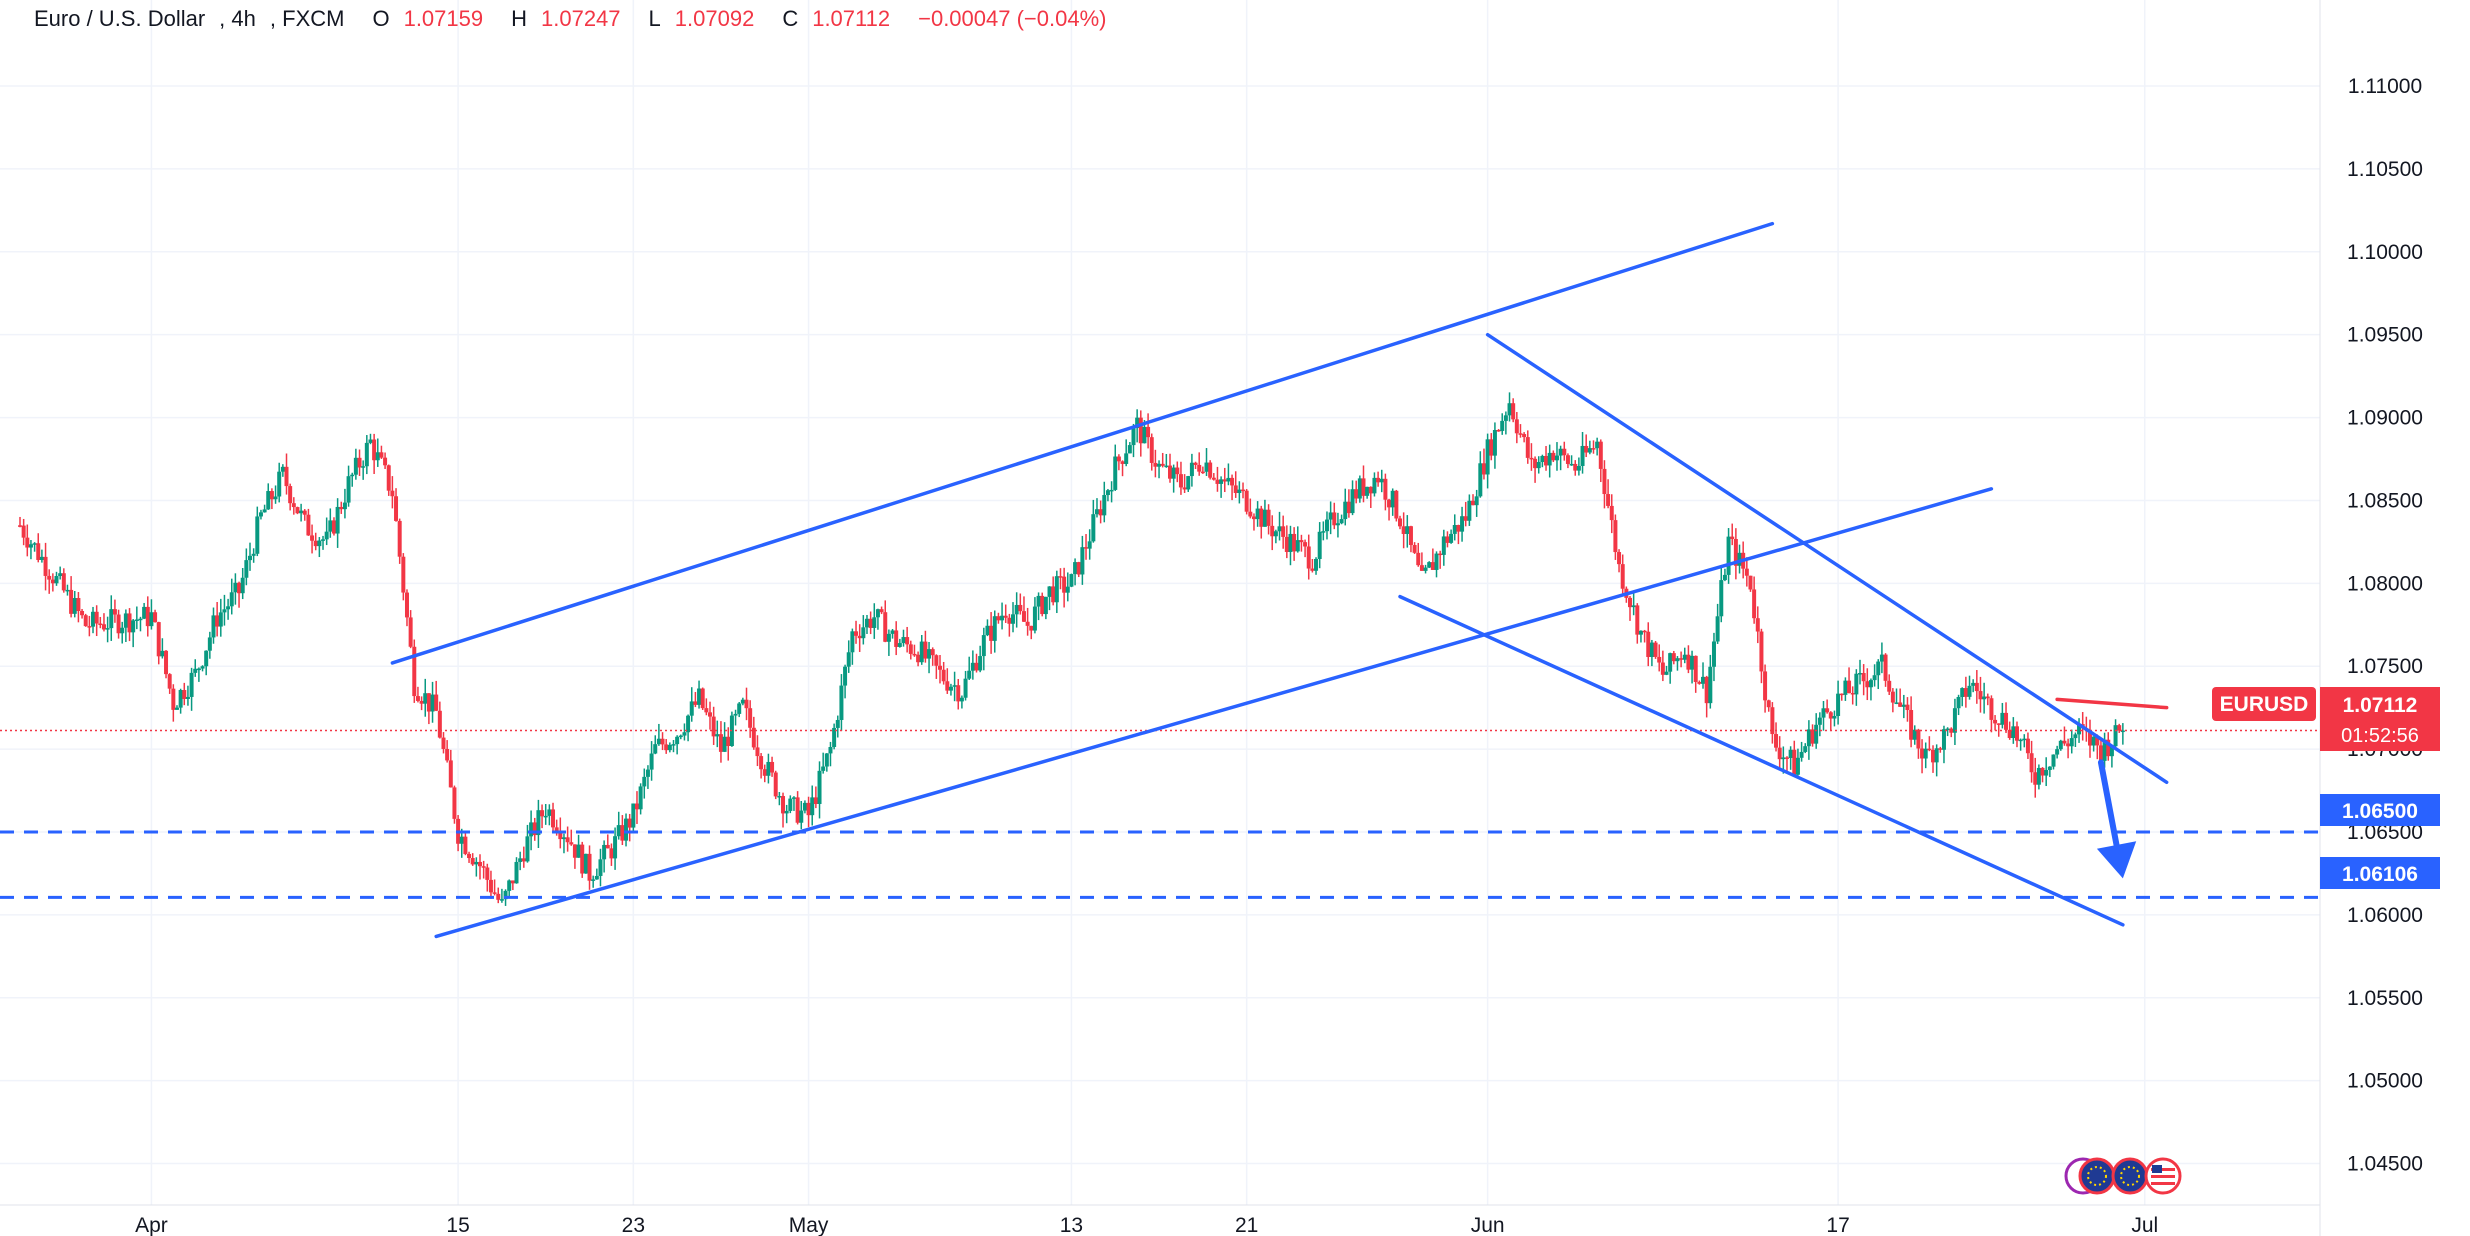 This screenshot has height=1236, width=2470. What do you see at coordinates (2163, 1176) in the screenshot?
I see `us-flag-icon` at bounding box center [2163, 1176].